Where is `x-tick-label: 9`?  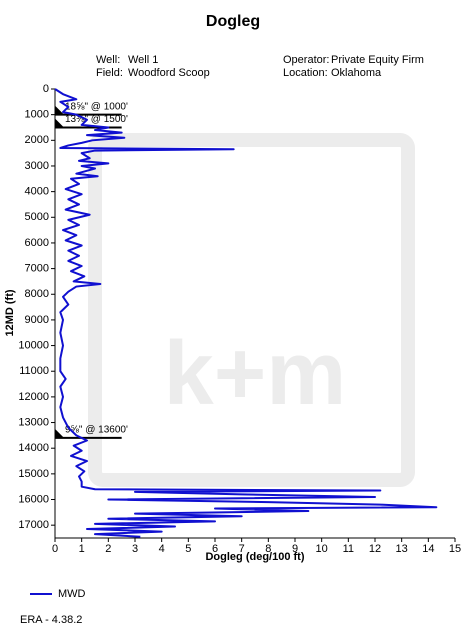 x-tick-label: 9 is located at coordinates (295, 549).